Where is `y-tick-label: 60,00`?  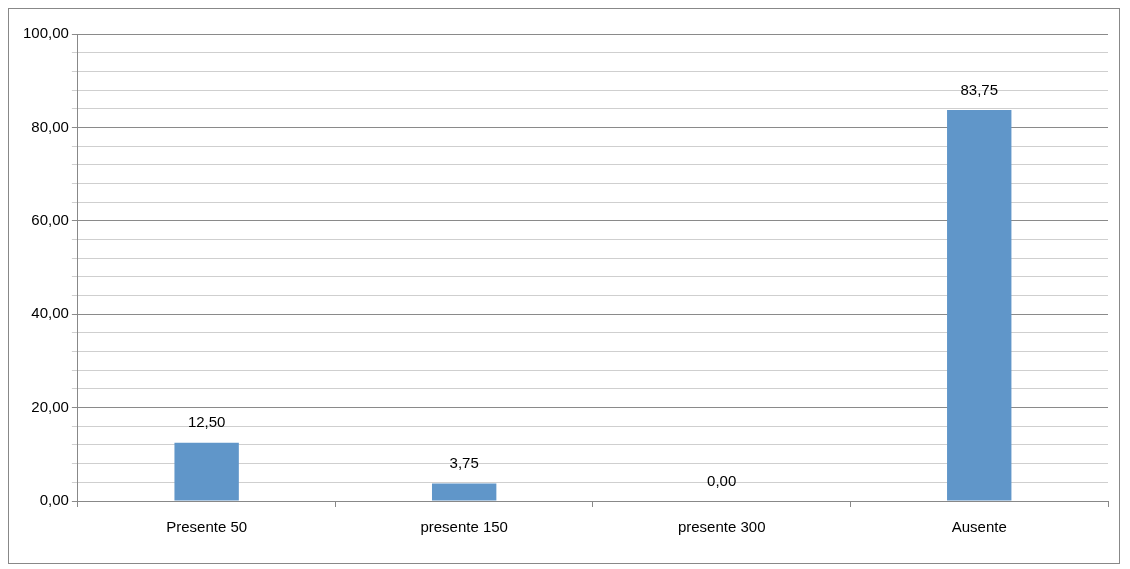 y-tick-label: 60,00 is located at coordinates (50, 219).